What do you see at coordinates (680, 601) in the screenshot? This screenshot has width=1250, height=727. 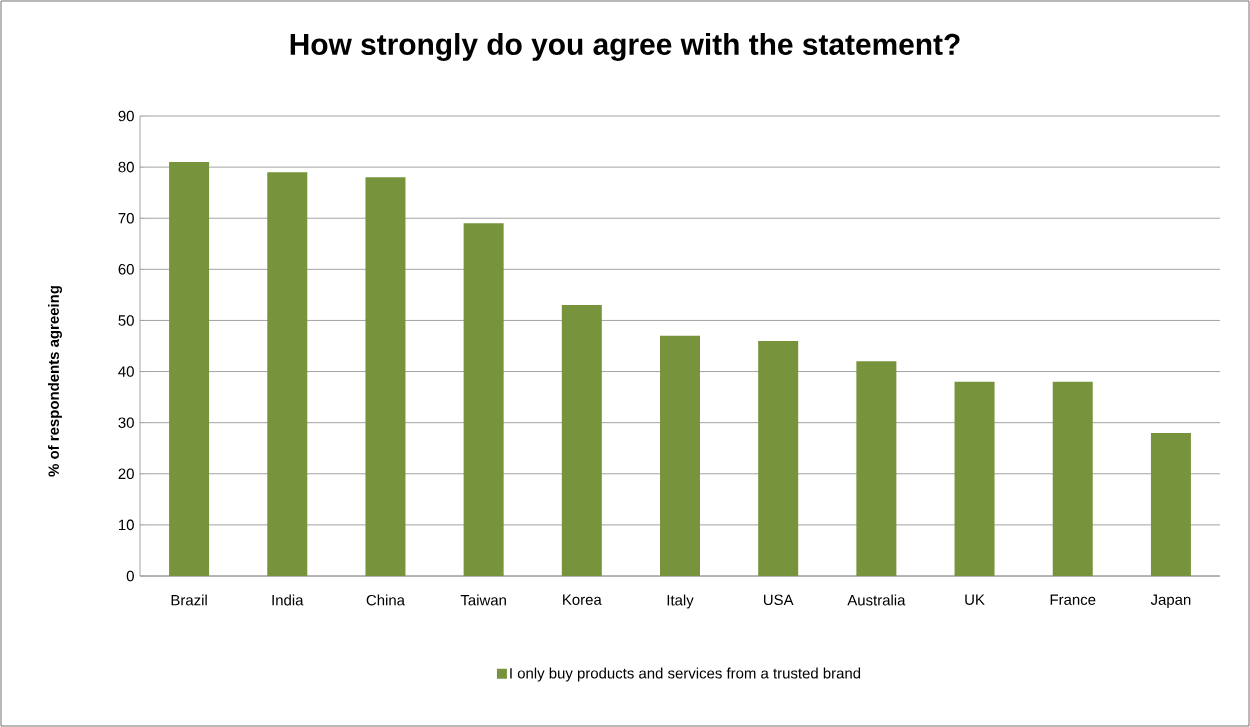 I see `x-tick-label: Italy` at bounding box center [680, 601].